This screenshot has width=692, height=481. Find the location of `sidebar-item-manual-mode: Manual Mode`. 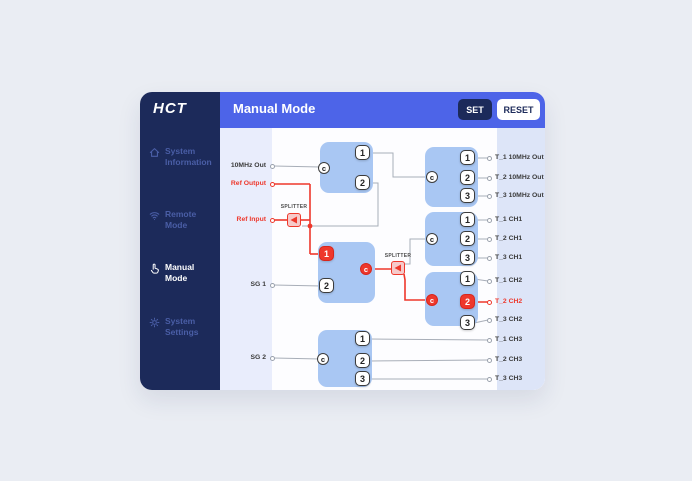

sidebar-item-manual-mode: Manual Mode is located at coordinates (182, 273).